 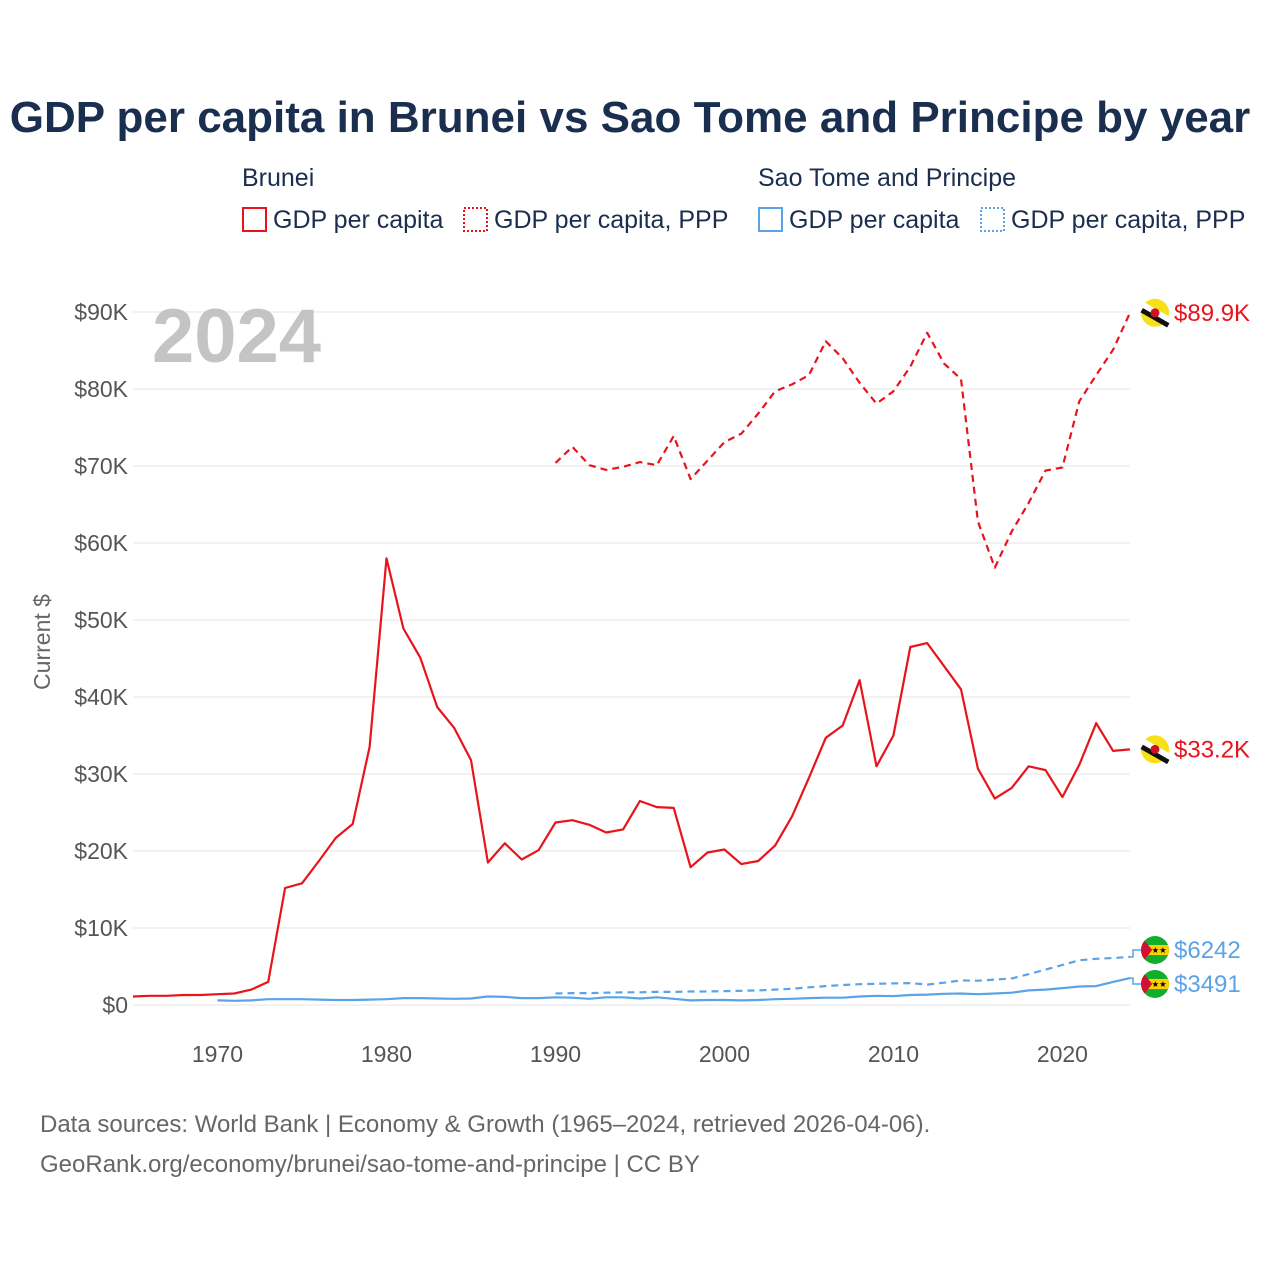 I want to click on x-tick-label: 1970, so click(x=217, y=1054).